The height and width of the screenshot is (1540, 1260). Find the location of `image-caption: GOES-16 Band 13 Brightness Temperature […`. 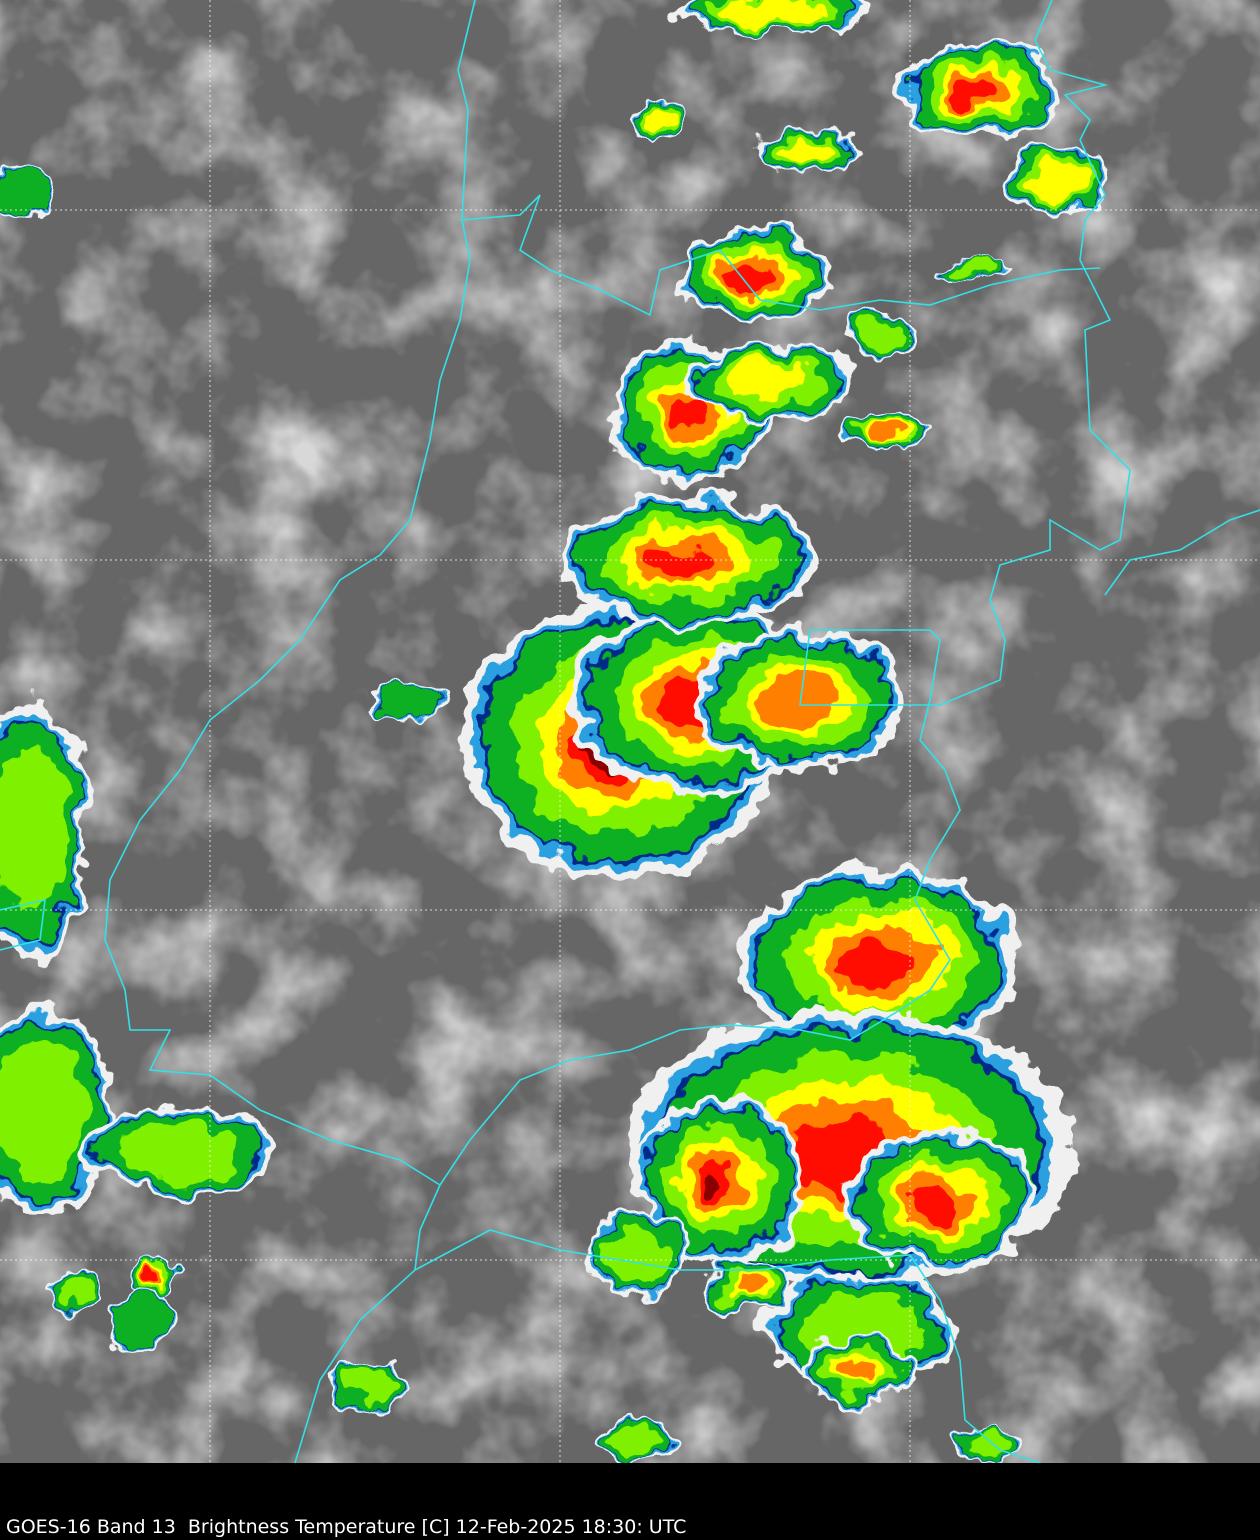

image-caption: GOES-16 Band 13 Brightness Temperature [… is located at coordinates (346, 1527).